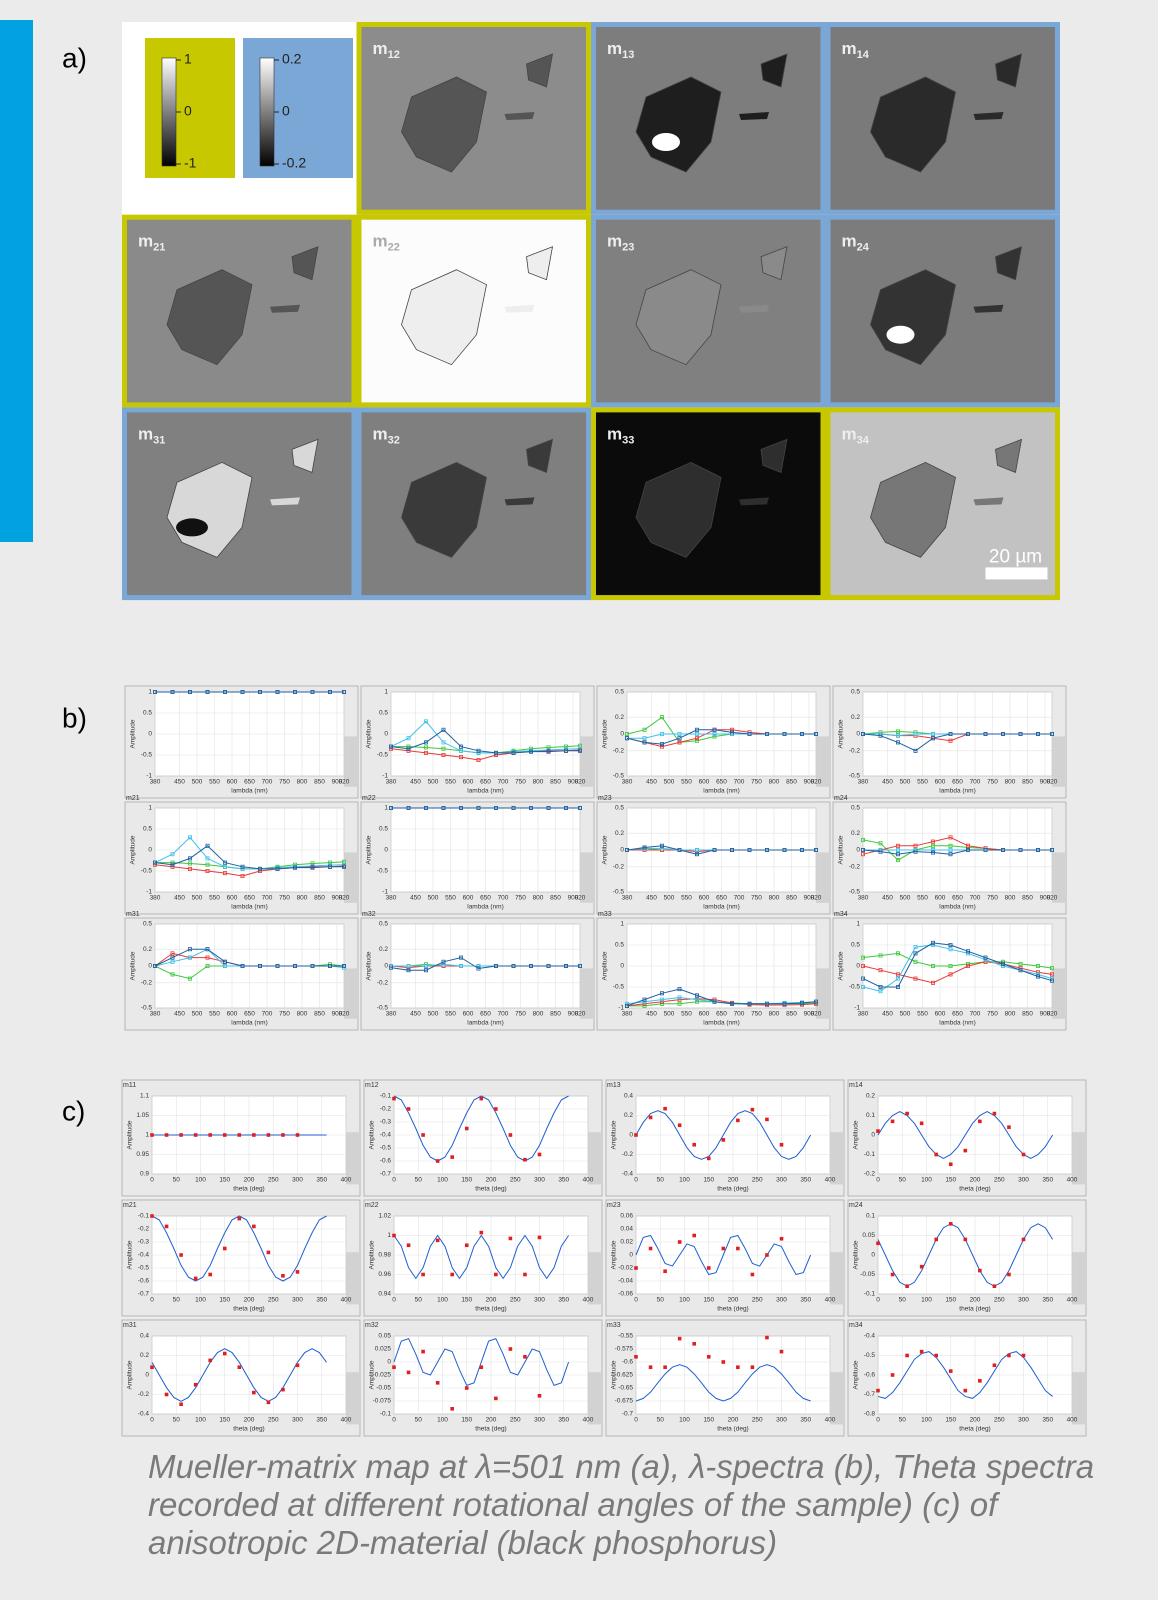 The image size is (1158, 1600). What do you see at coordinates (733, 1420) in the screenshot?
I see `x-tick-label: 200` at bounding box center [733, 1420].